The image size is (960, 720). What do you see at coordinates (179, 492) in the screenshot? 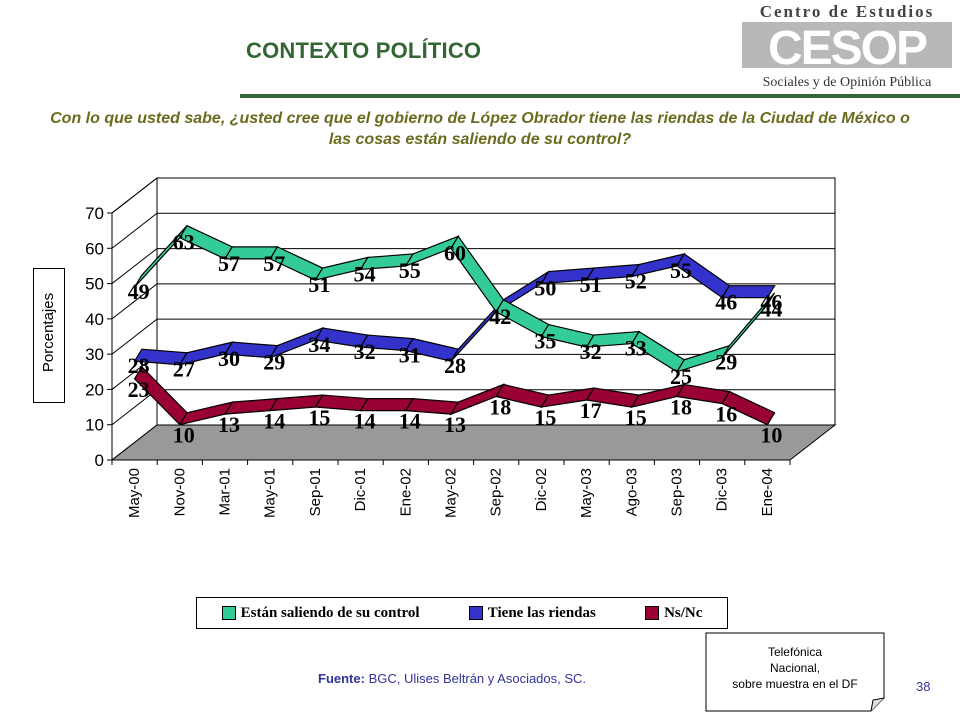
I see `x-tick-label: Nov-00` at bounding box center [179, 492].